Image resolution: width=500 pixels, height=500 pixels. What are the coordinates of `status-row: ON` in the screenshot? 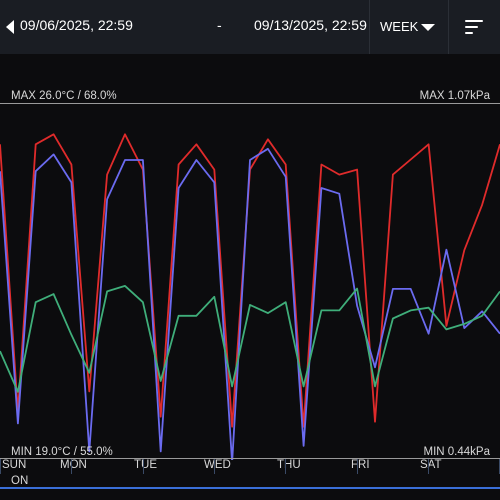 It's located at (250, 482).